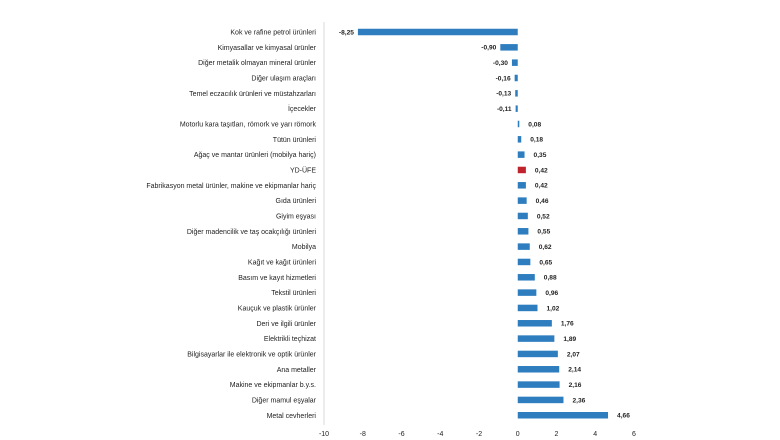 Image resolution: width=780 pixels, height=440 pixels. I want to click on value-label: 0,52, so click(543, 216).